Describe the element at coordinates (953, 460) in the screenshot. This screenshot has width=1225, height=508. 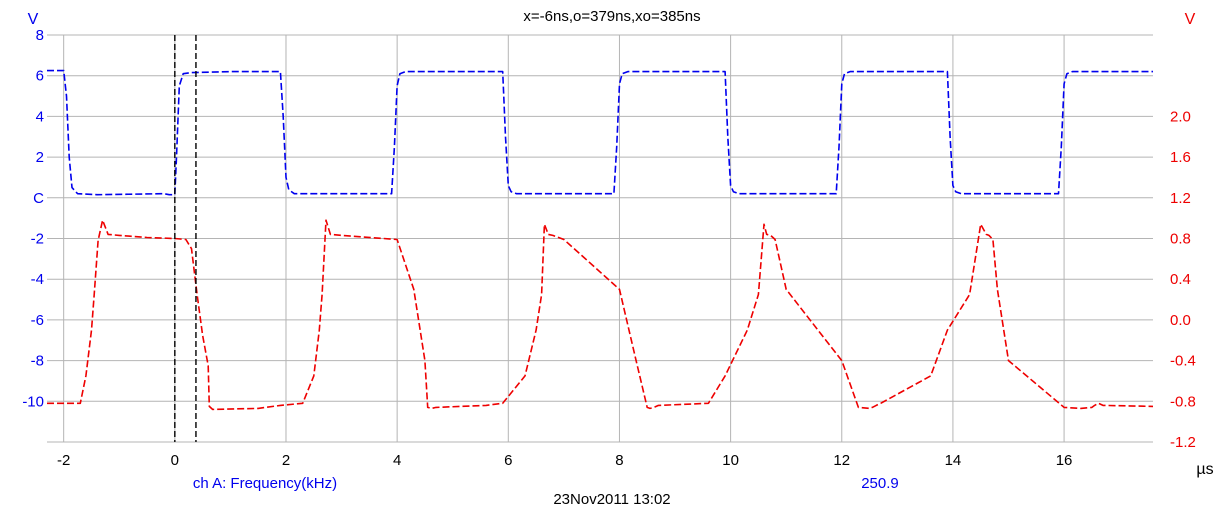
I see `x-tick-label: 14` at that location.